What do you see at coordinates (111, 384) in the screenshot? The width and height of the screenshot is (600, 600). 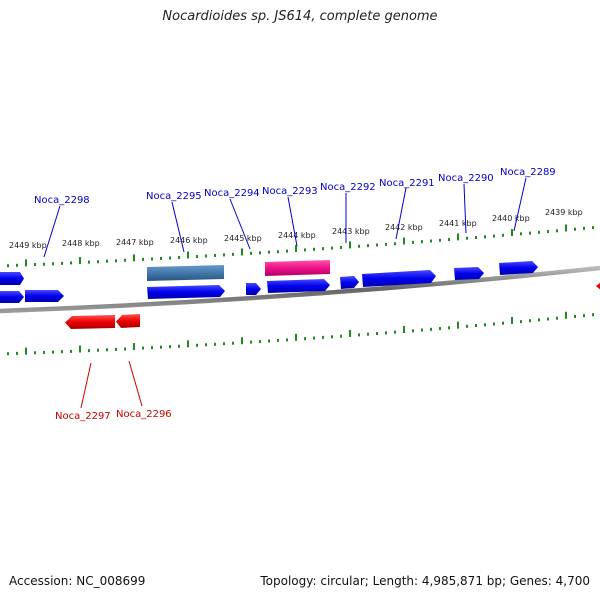 I see `reverse-leader-lines` at bounding box center [111, 384].